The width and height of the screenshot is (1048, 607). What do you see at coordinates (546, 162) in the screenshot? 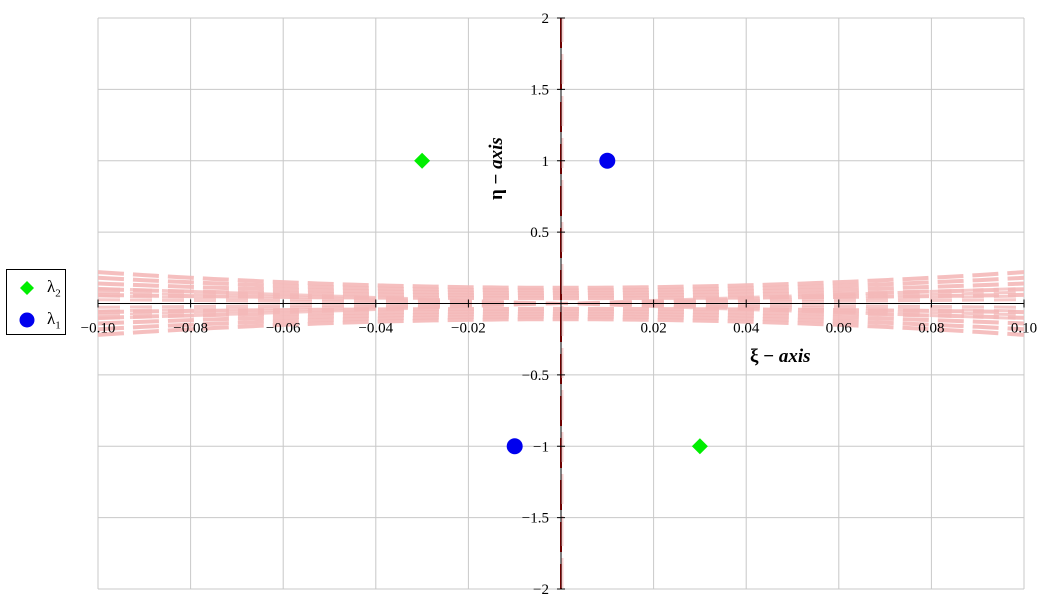
I see `y-tick-label: 1` at bounding box center [546, 162].